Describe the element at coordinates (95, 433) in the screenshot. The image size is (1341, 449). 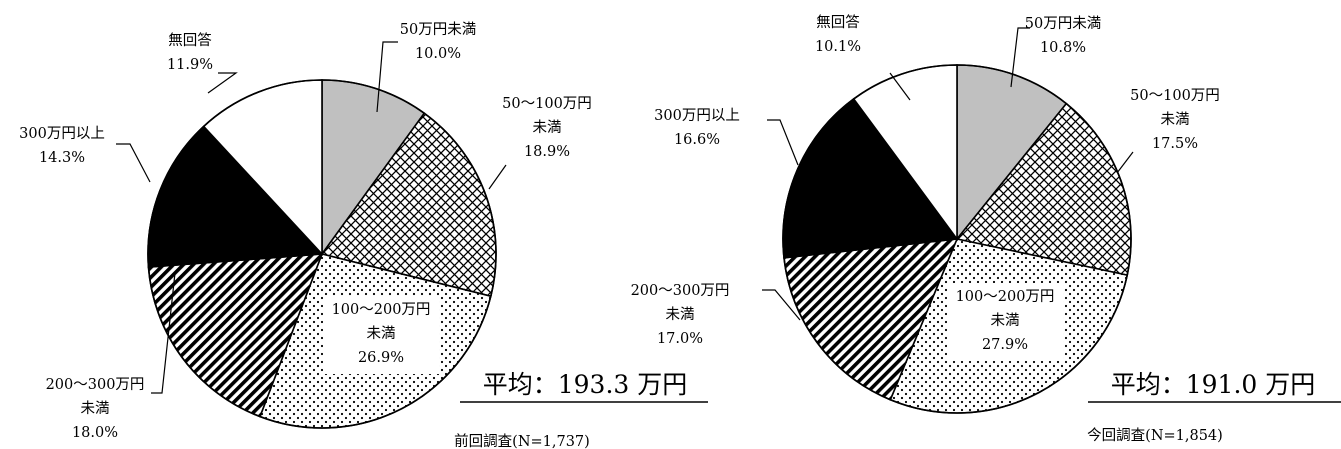
I see `slice-value-label: 18.0%` at that location.